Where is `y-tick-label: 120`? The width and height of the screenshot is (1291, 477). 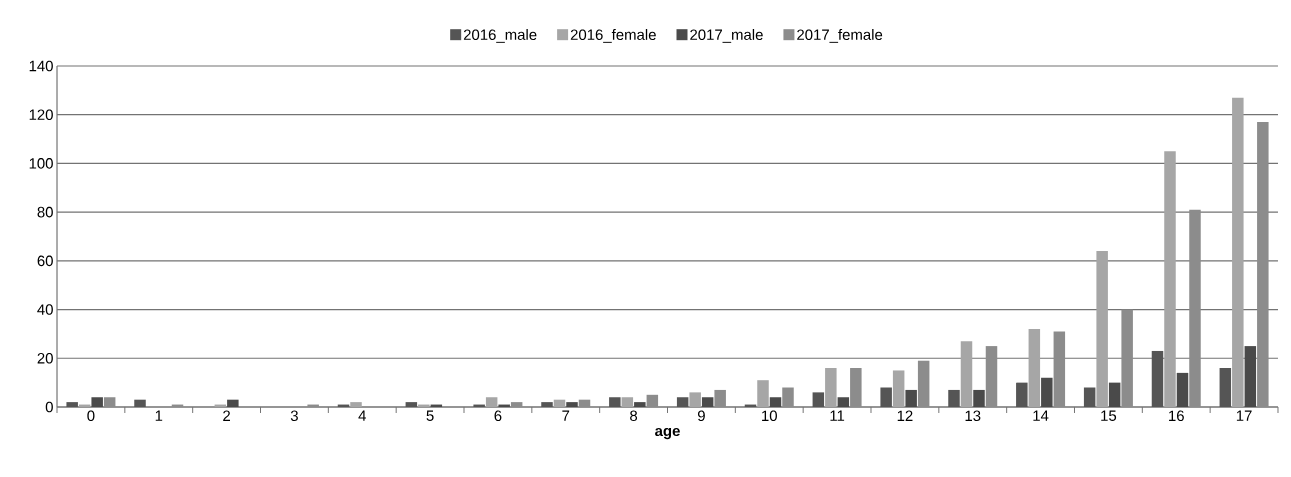
y-tick-label: 120 is located at coordinates (41, 114).